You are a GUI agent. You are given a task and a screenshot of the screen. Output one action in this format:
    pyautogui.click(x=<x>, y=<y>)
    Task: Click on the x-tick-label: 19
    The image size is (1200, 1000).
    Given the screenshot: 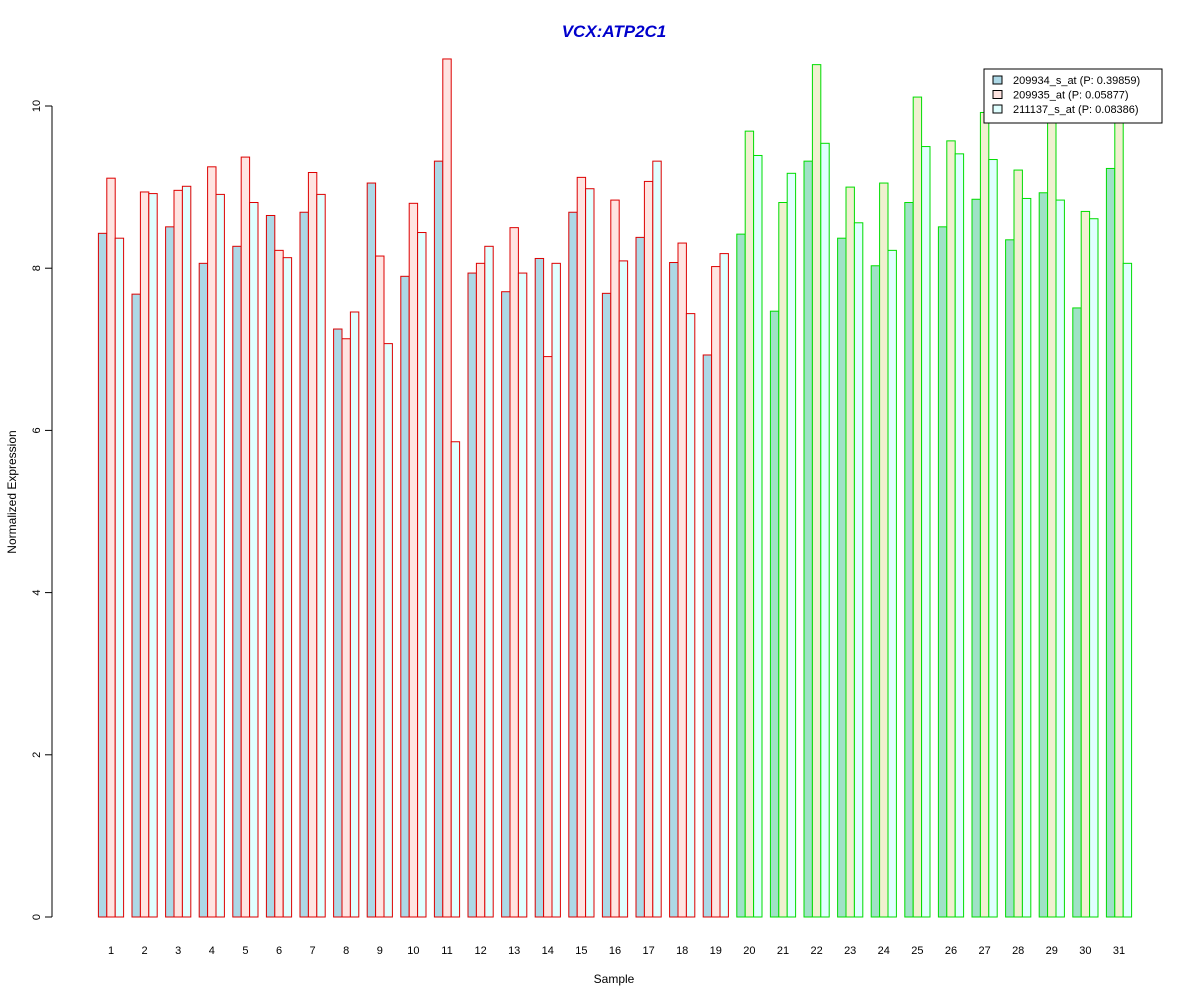 What is the action you would take?
    pyautogui.click(x=716, y=951)
    